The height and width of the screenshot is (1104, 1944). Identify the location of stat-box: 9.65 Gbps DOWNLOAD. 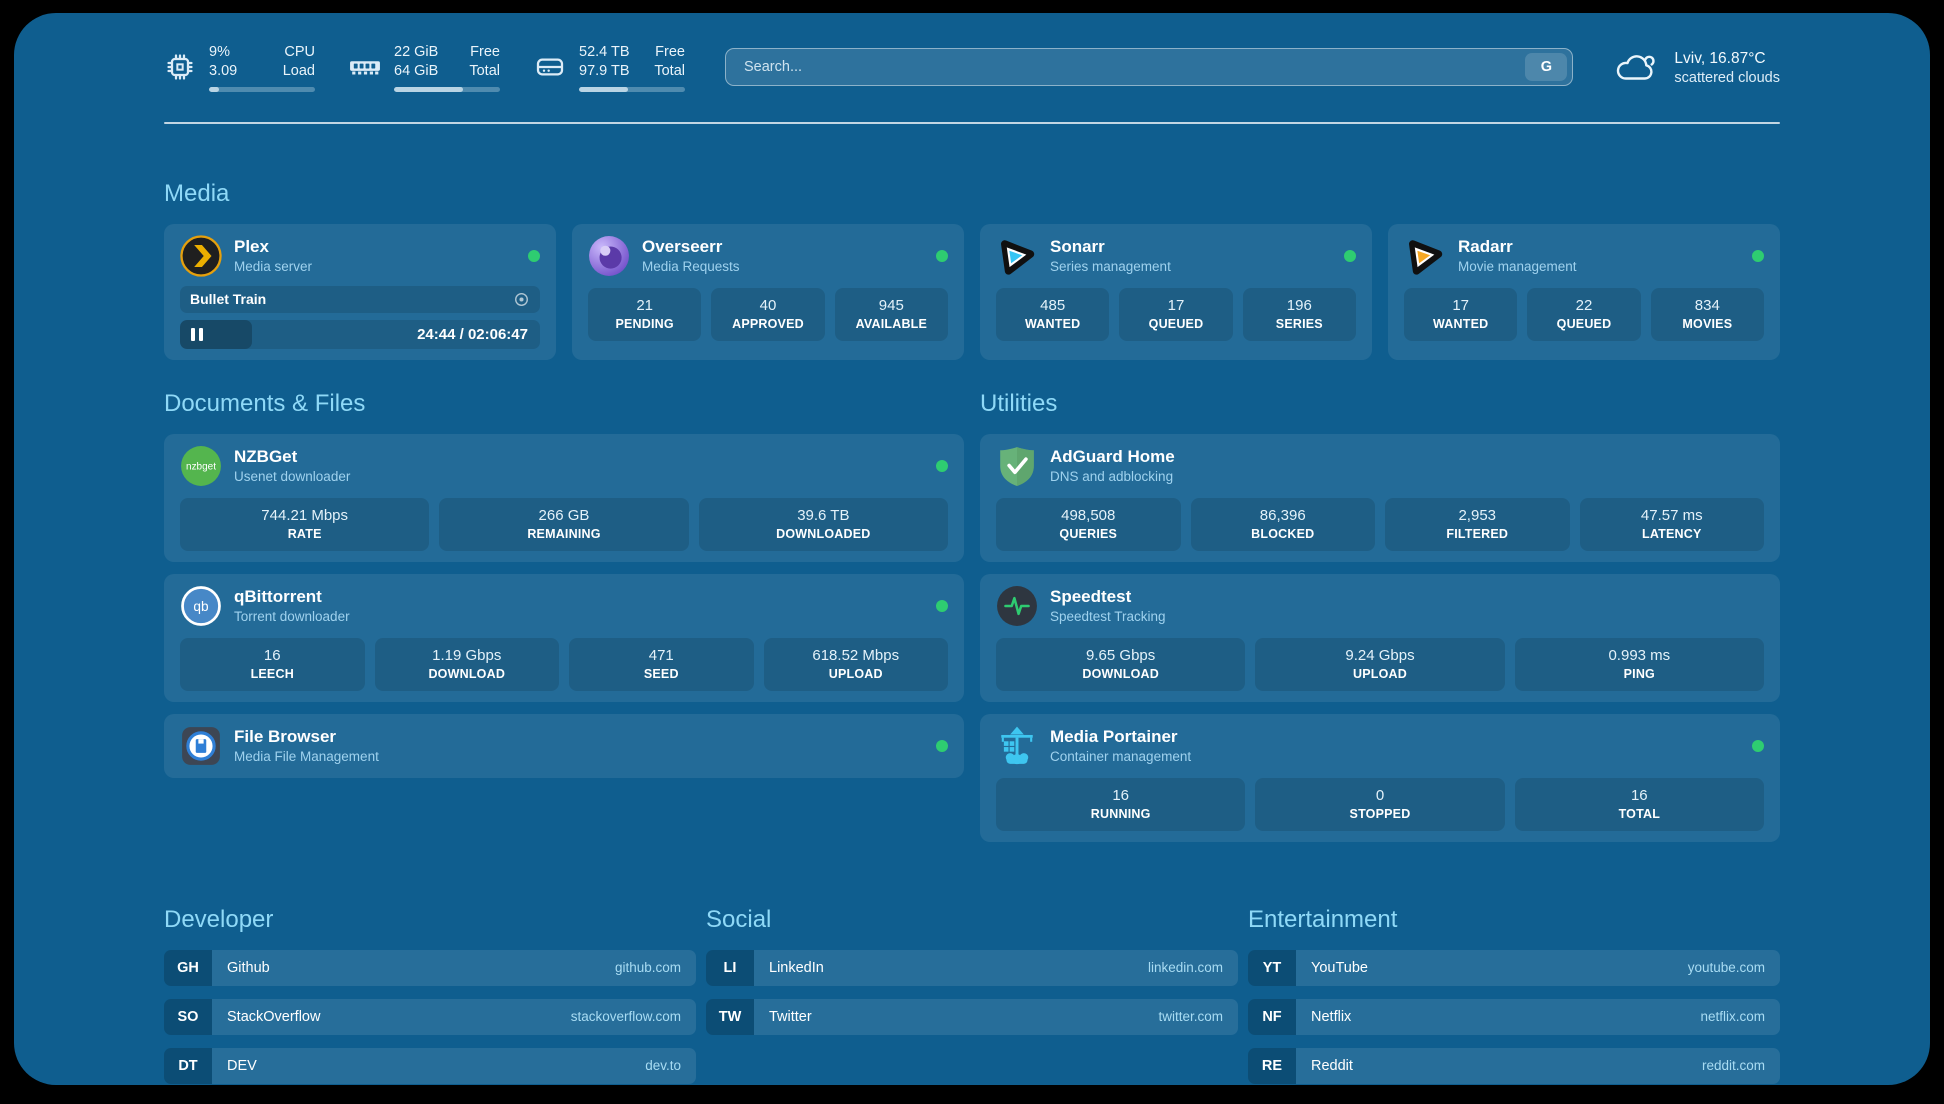
(1121, 664).